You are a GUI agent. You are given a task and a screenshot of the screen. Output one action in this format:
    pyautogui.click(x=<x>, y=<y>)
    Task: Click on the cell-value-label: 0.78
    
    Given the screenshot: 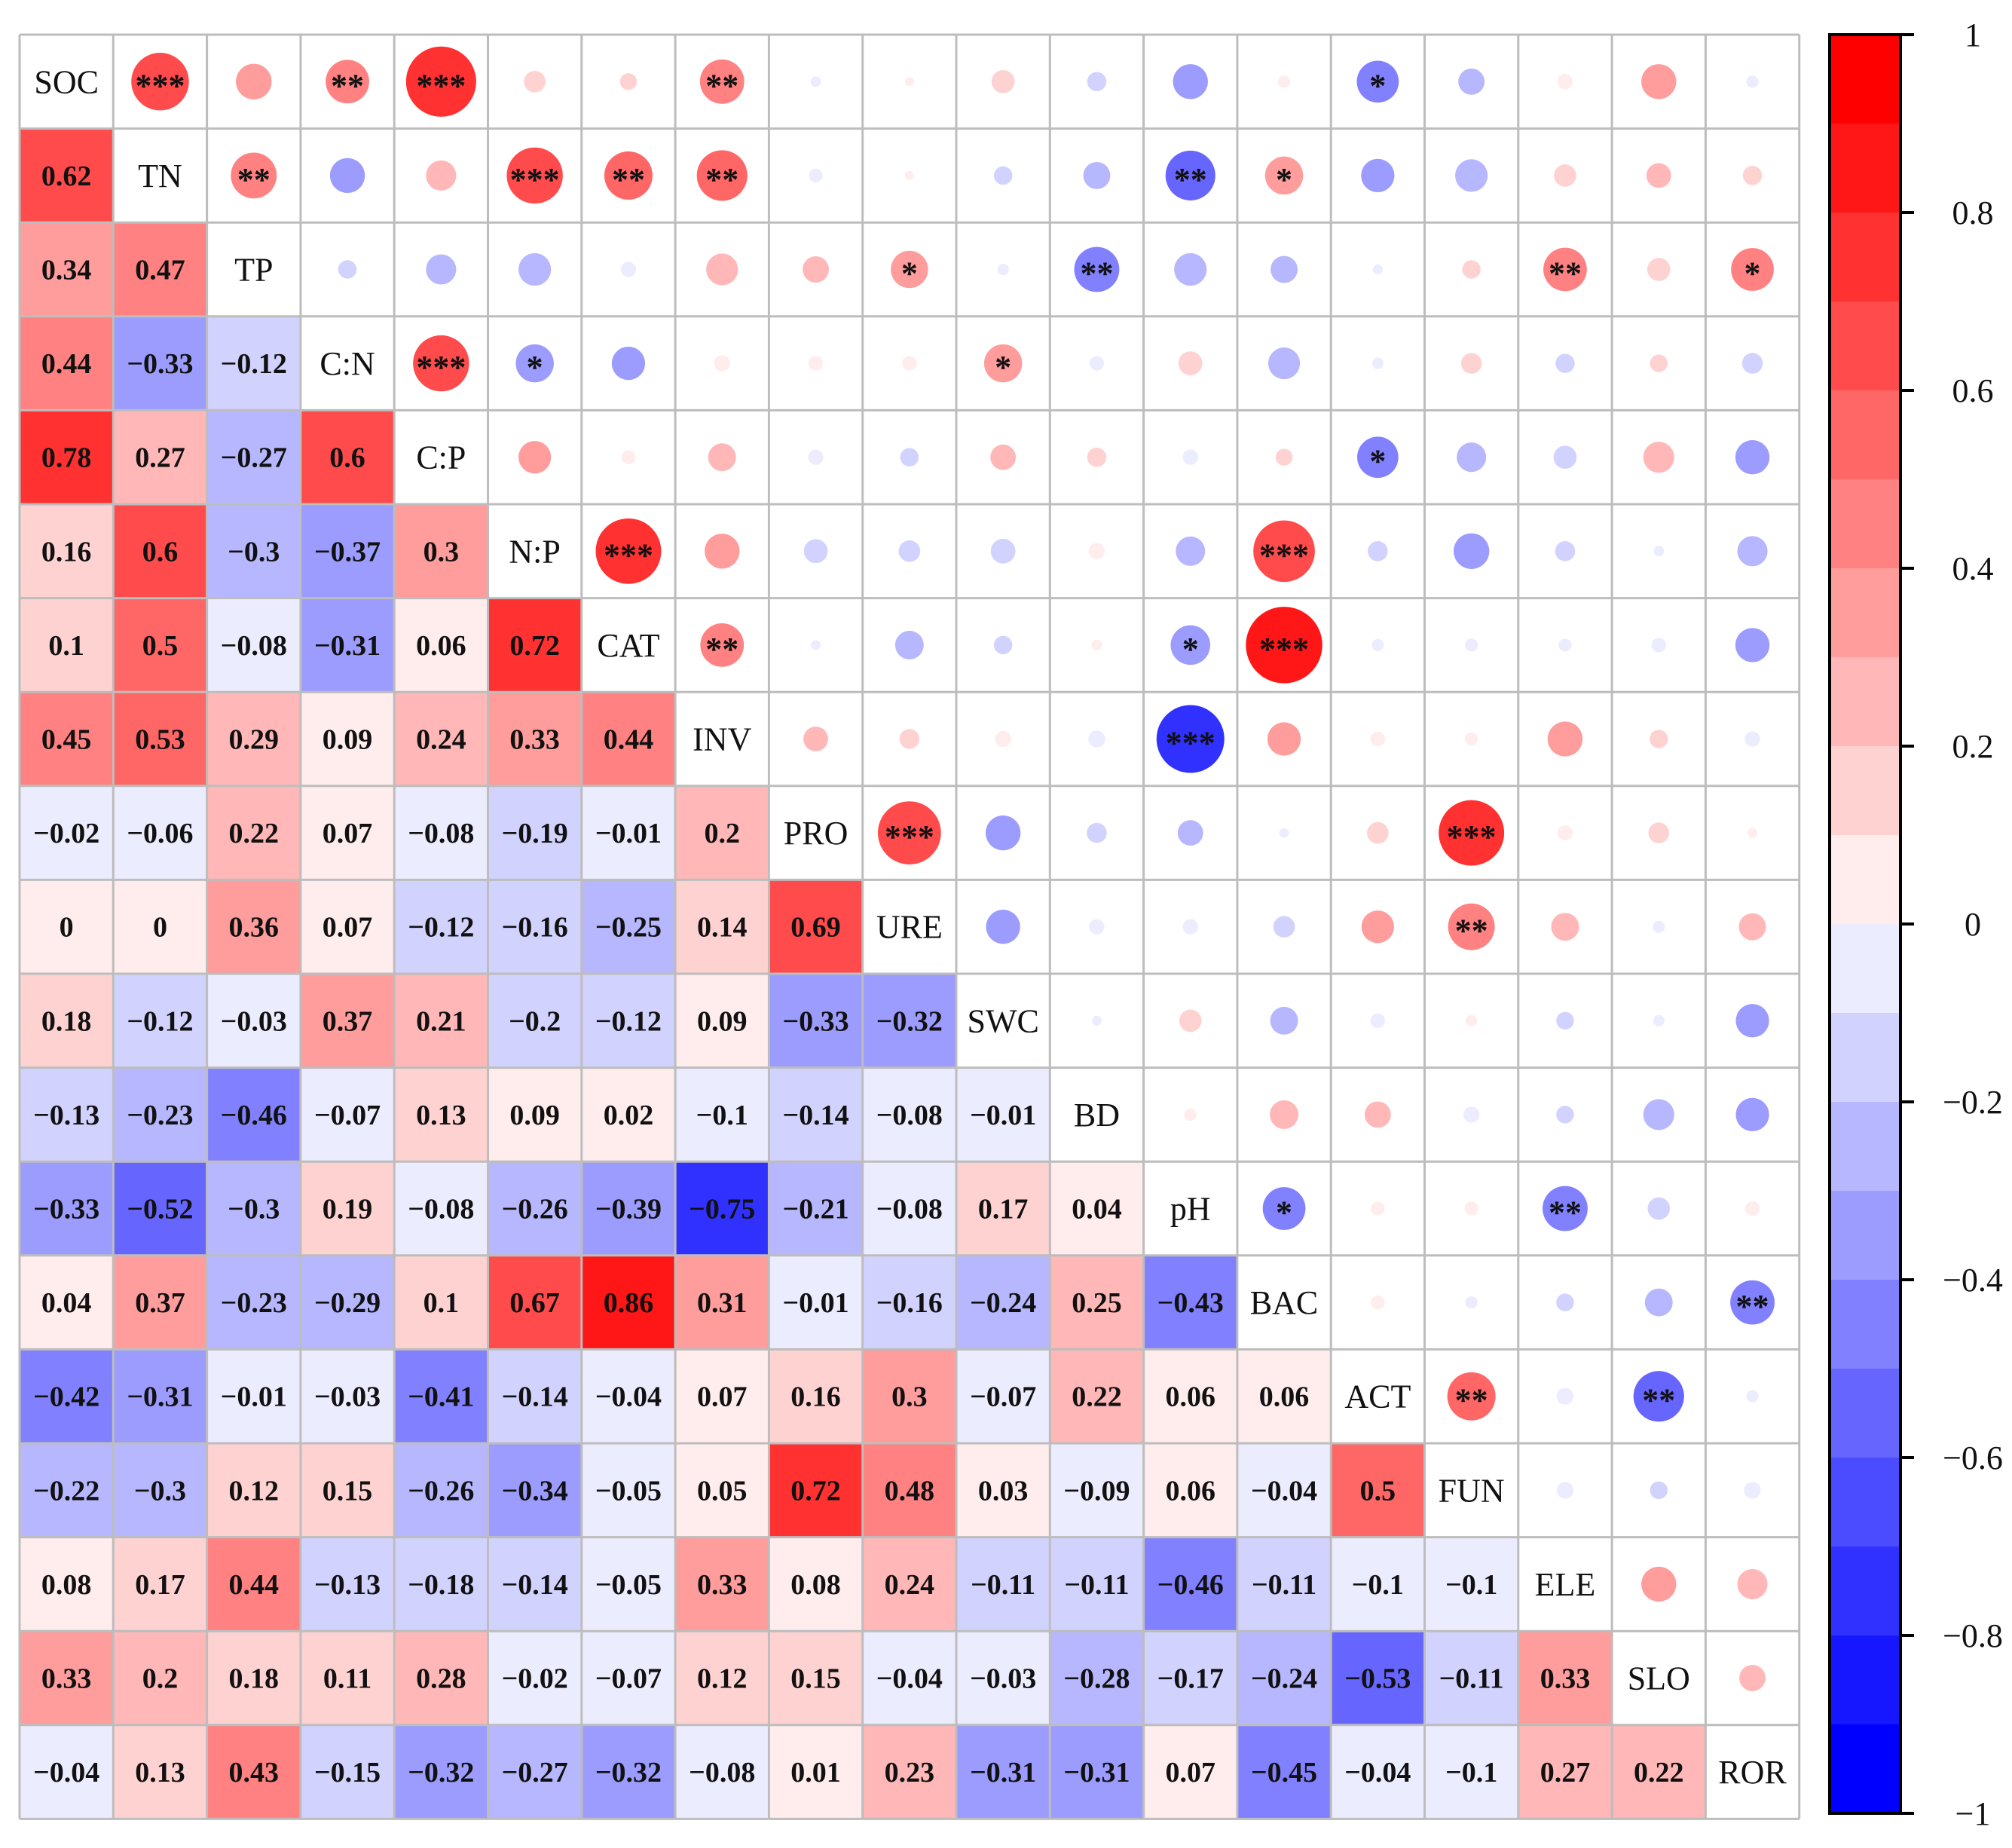 What is the action you would take?
    pyautogui.click(x=66, y=458)
    